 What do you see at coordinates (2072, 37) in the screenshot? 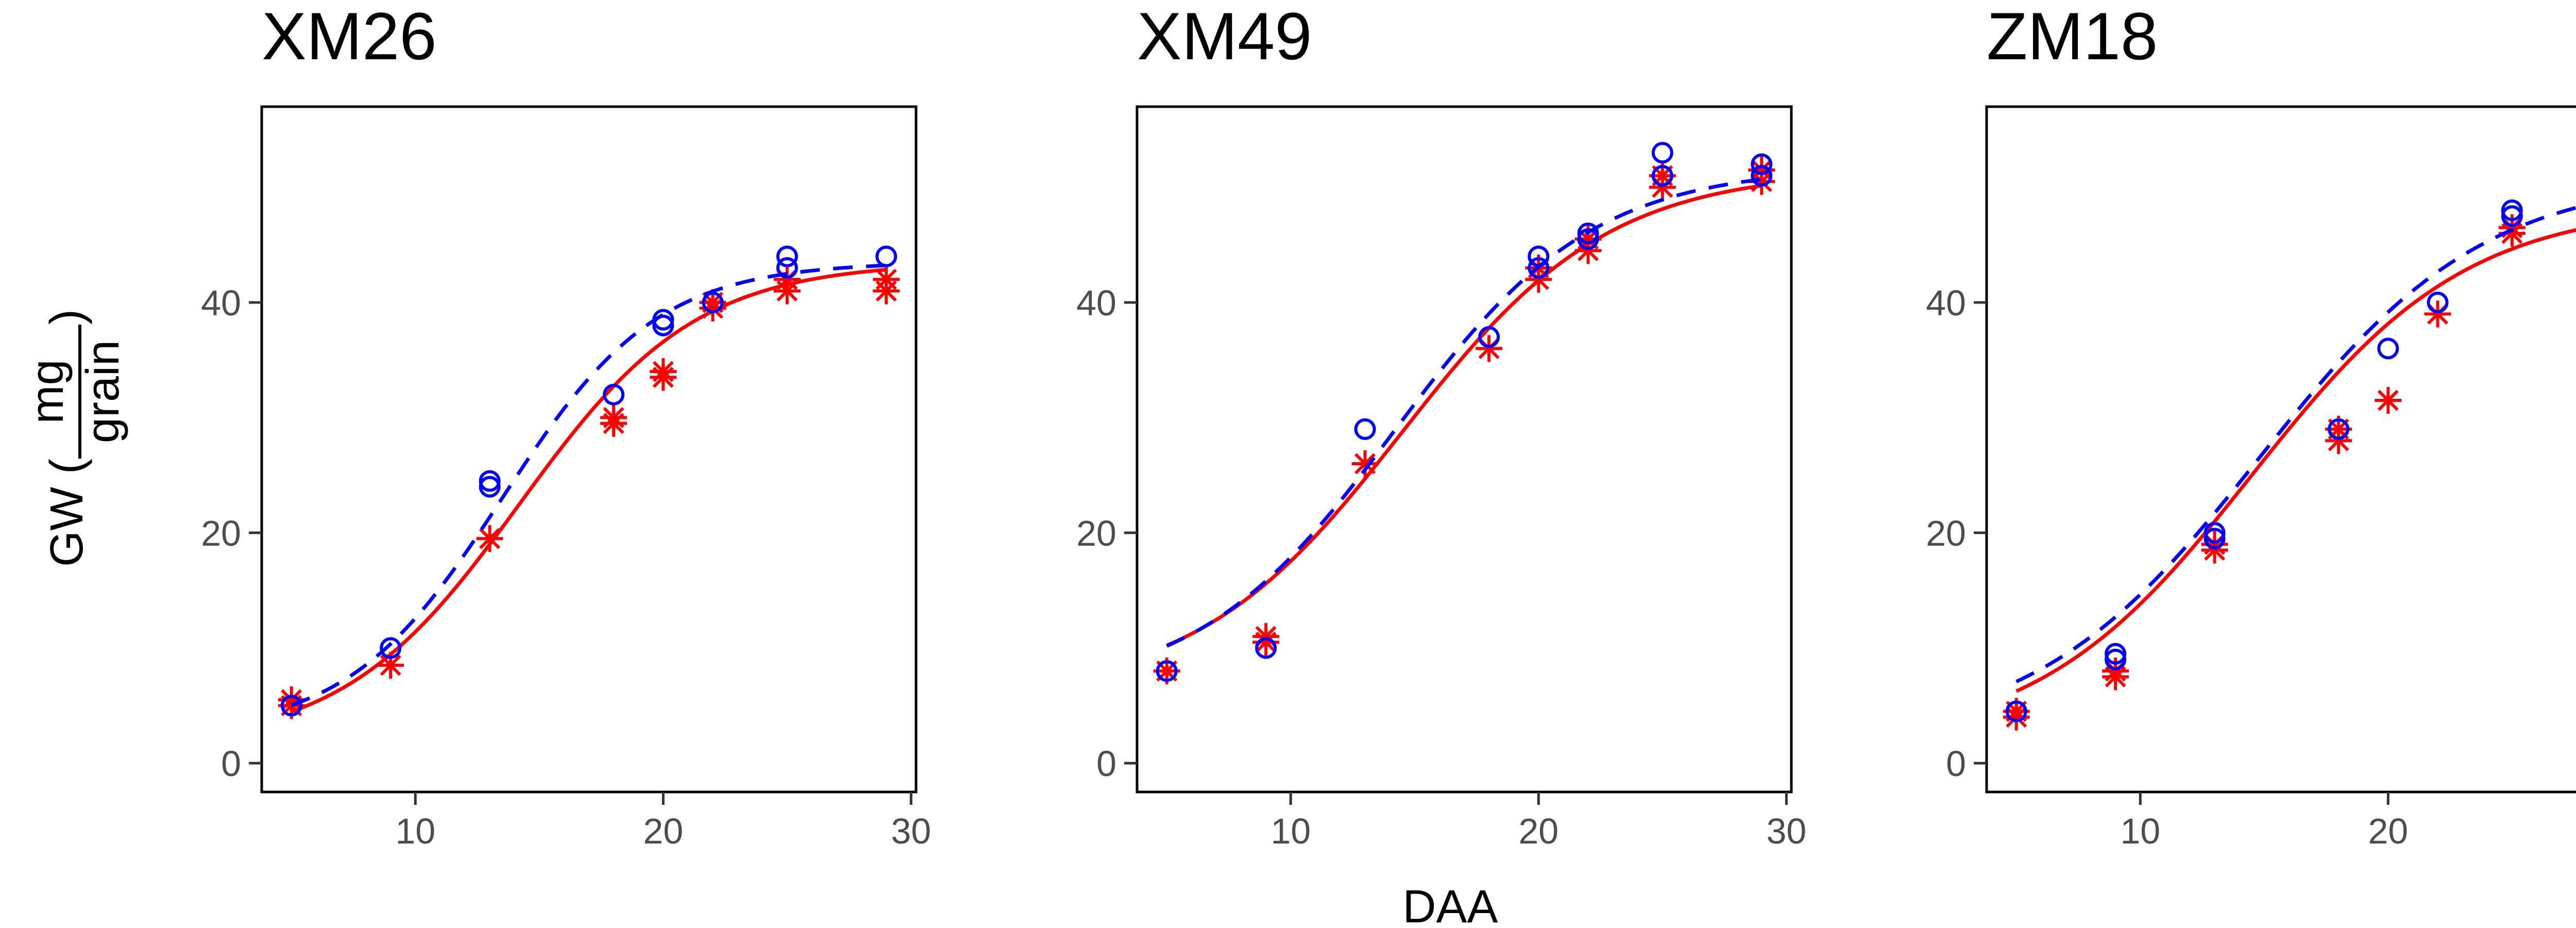
I see `panel-title: ZM18` at bounding box center [2072, 37].